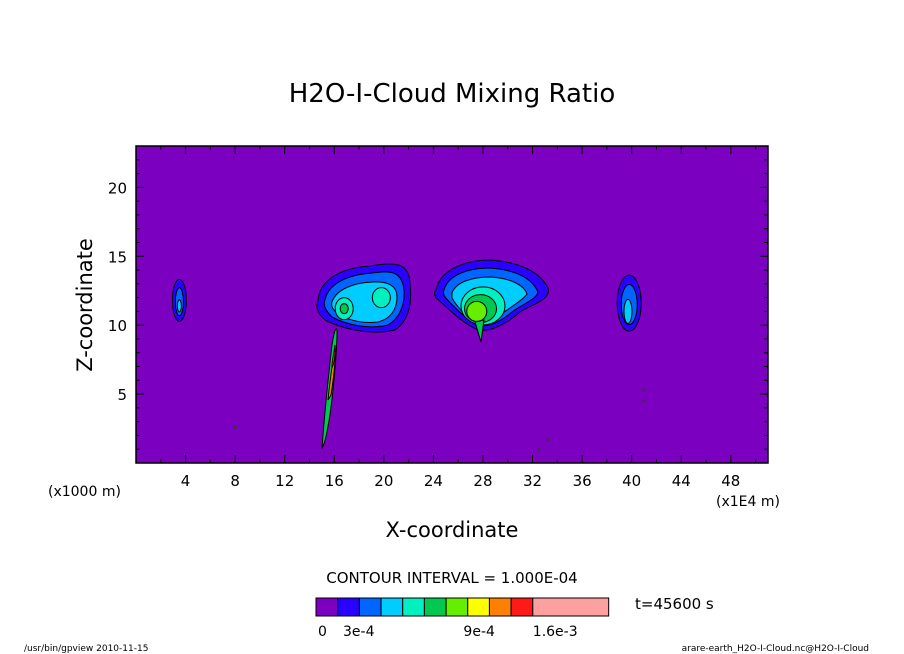 The width and height of the screenshot is (904, 654). Describe the element at coordinates (681, 481) in the screenshot. I see `x-tick-label: 44` at that location.